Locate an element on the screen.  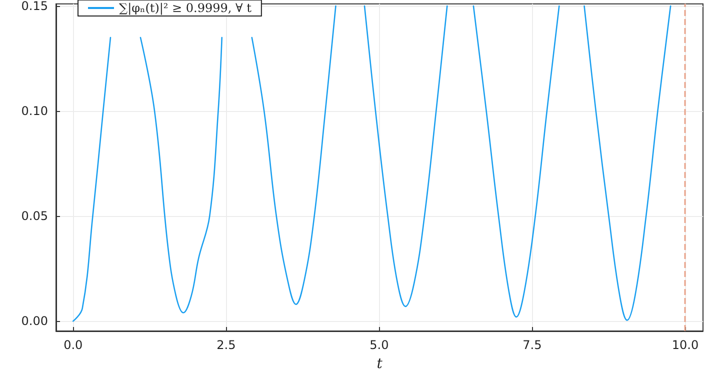
x-tick-label: 10.0 is located at coordinates (685, 345).